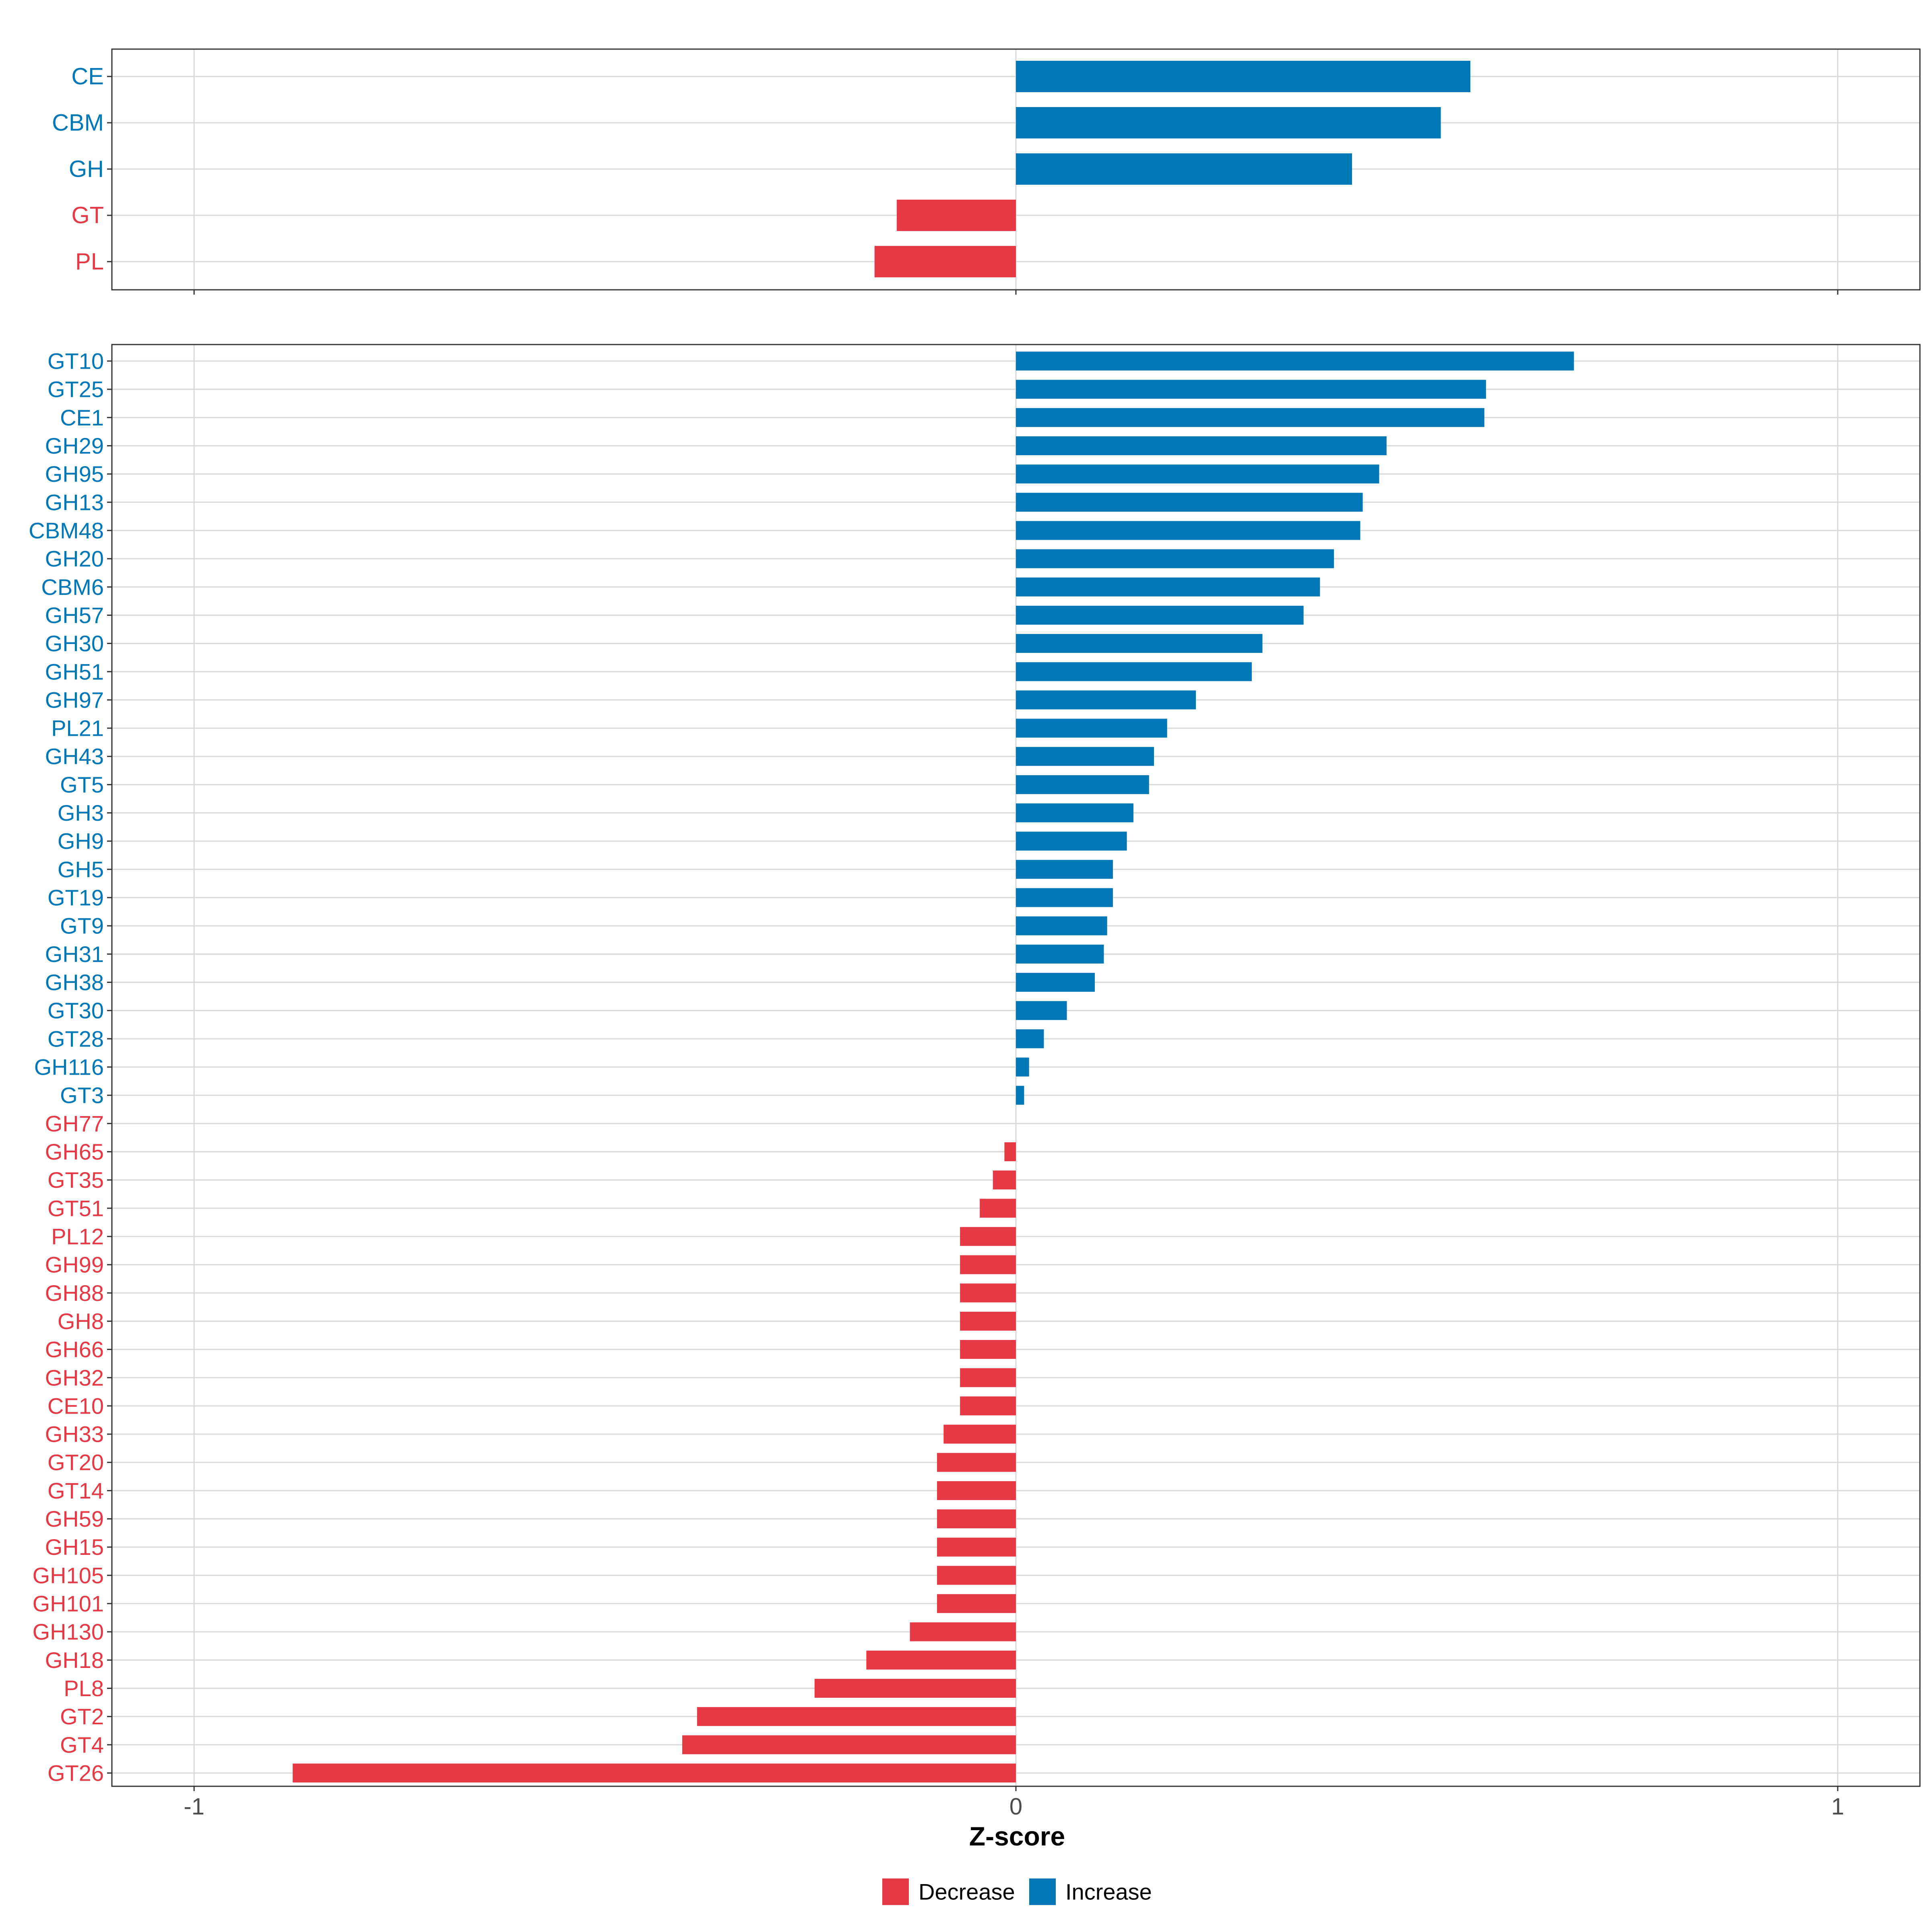  I want to click on bar-GT35, so click(1005, 1180).